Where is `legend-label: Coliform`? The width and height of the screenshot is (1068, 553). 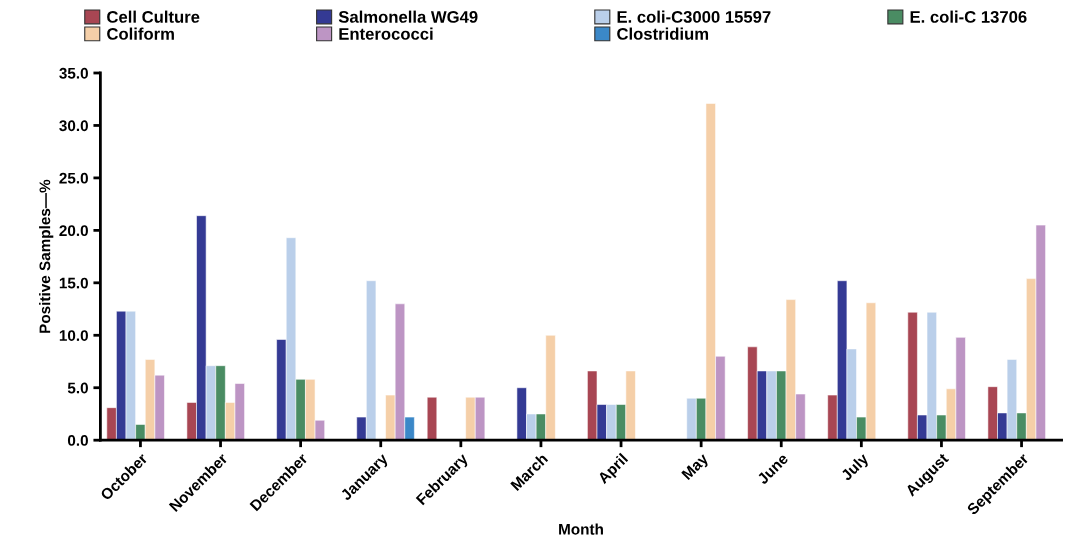 legend-label: Coliform is located at coordinates (140, 33).